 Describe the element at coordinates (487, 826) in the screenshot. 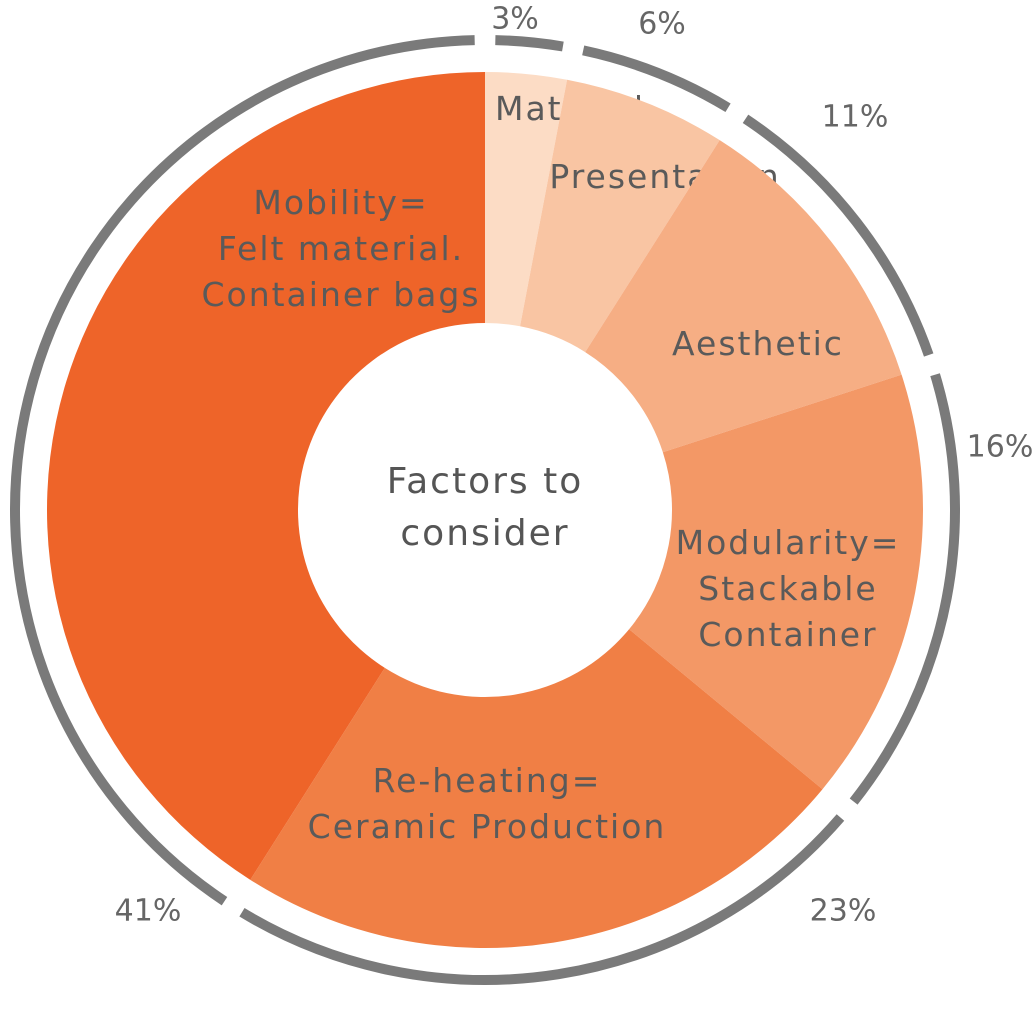

I see `segment-label-line: Ceramic Production` at that location.